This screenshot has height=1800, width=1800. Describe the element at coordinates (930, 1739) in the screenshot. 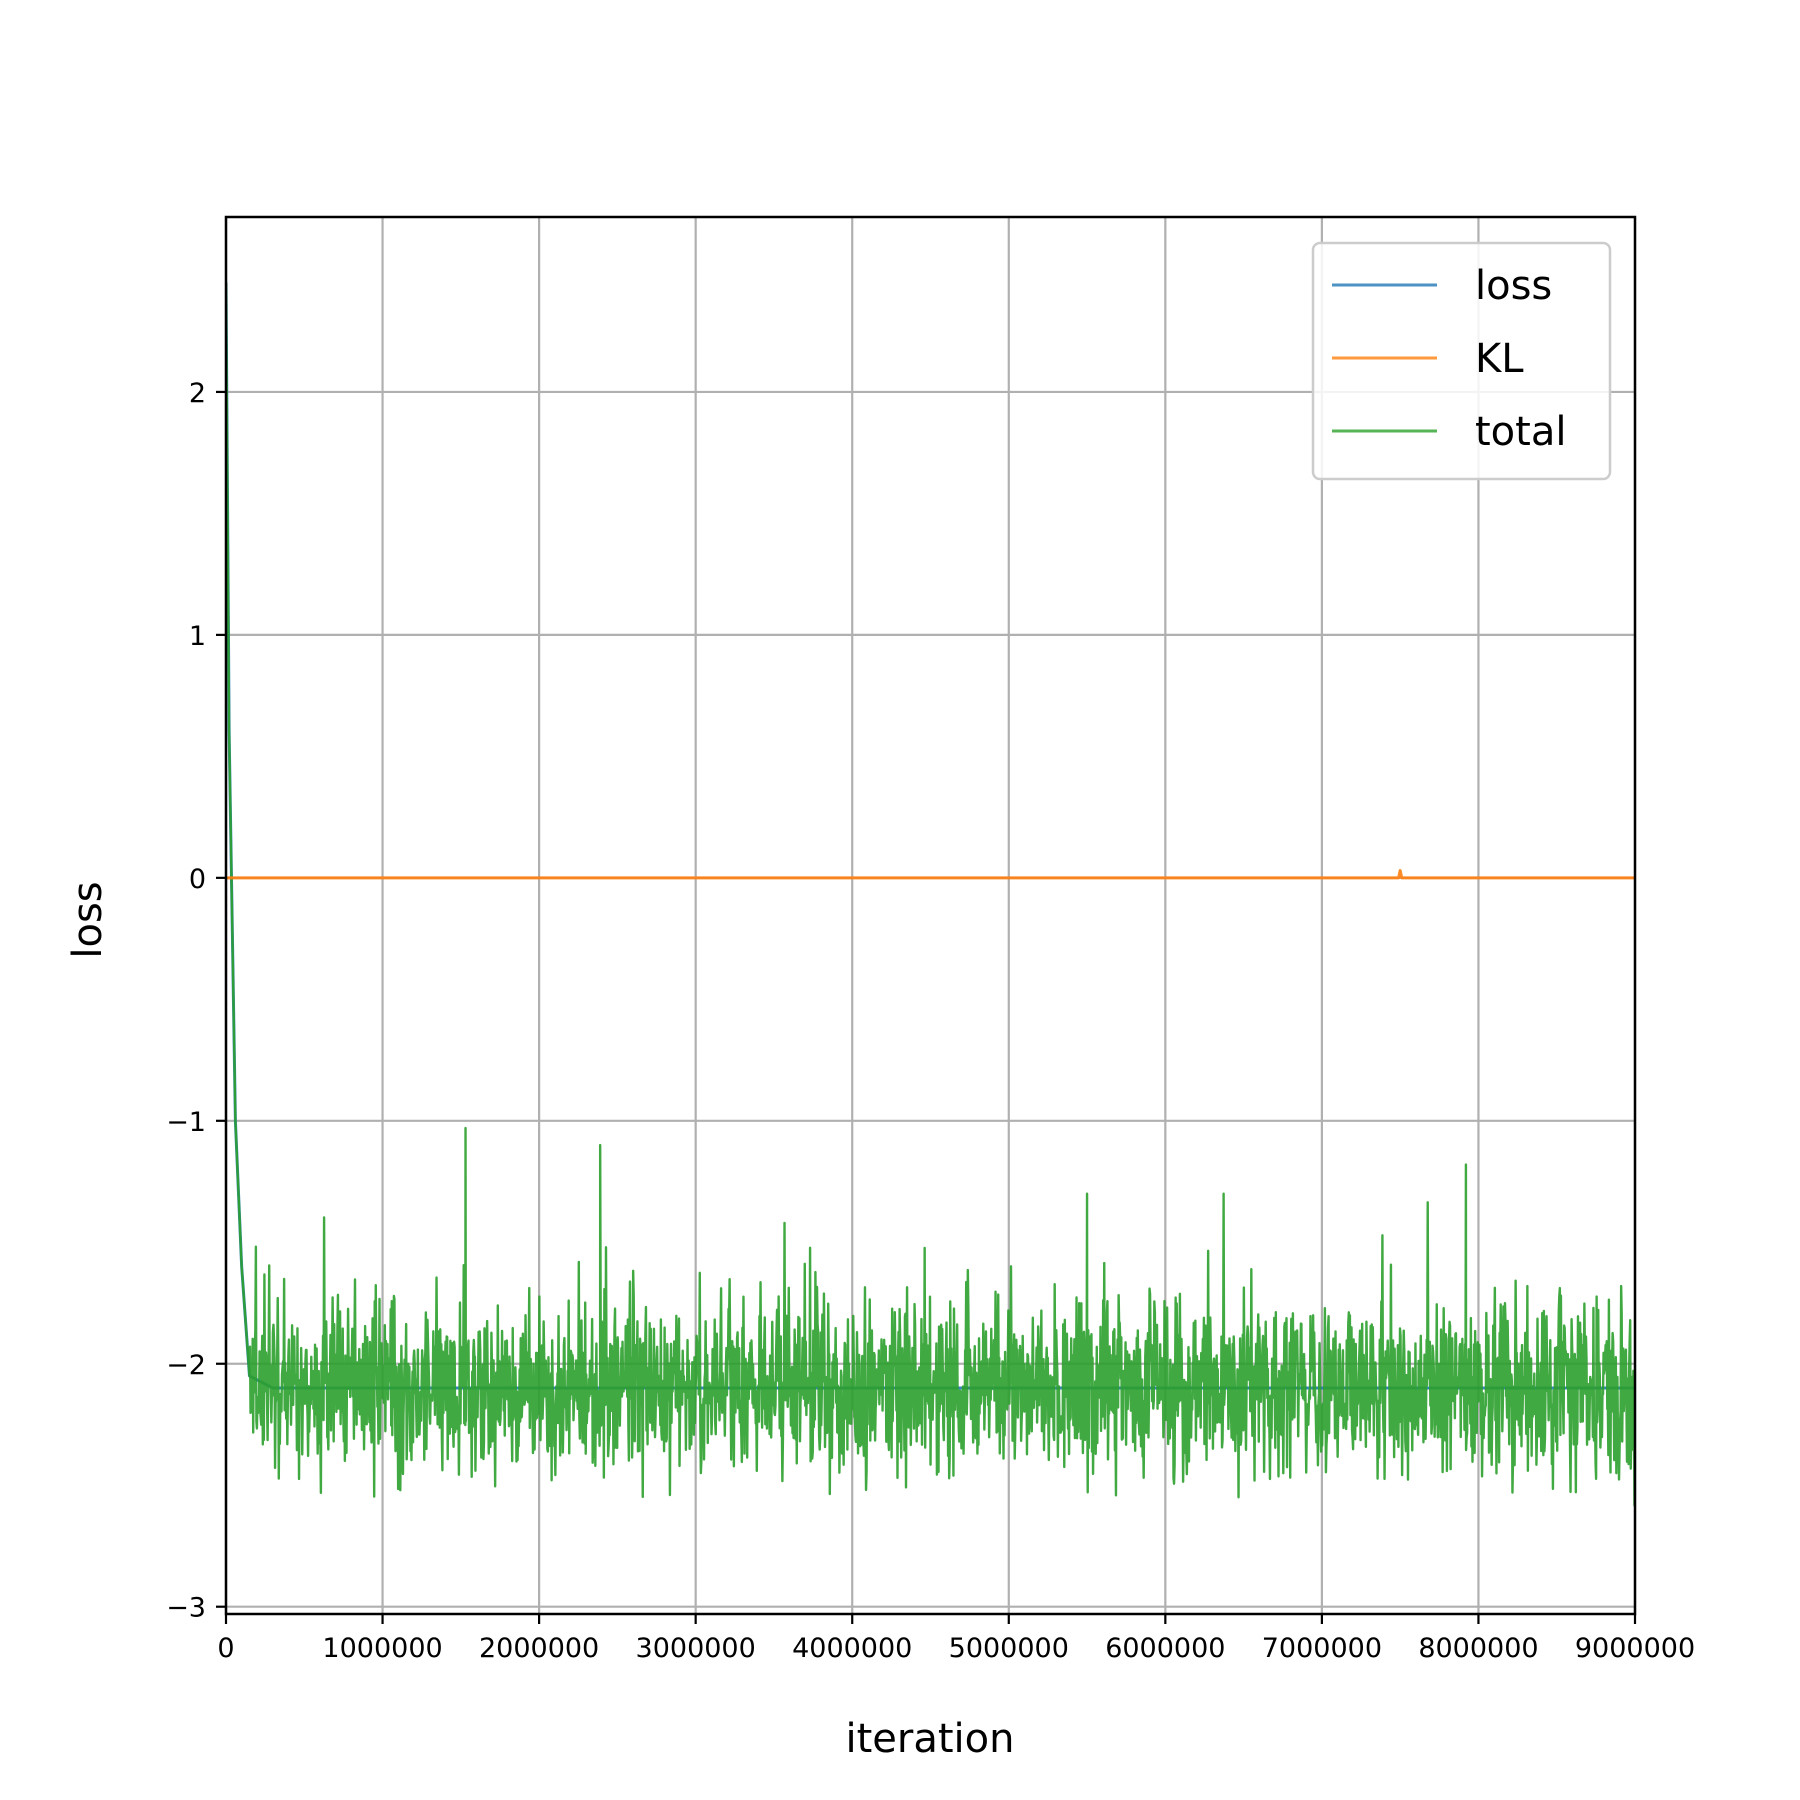

I see `x-axis-label: iteration` at that location.